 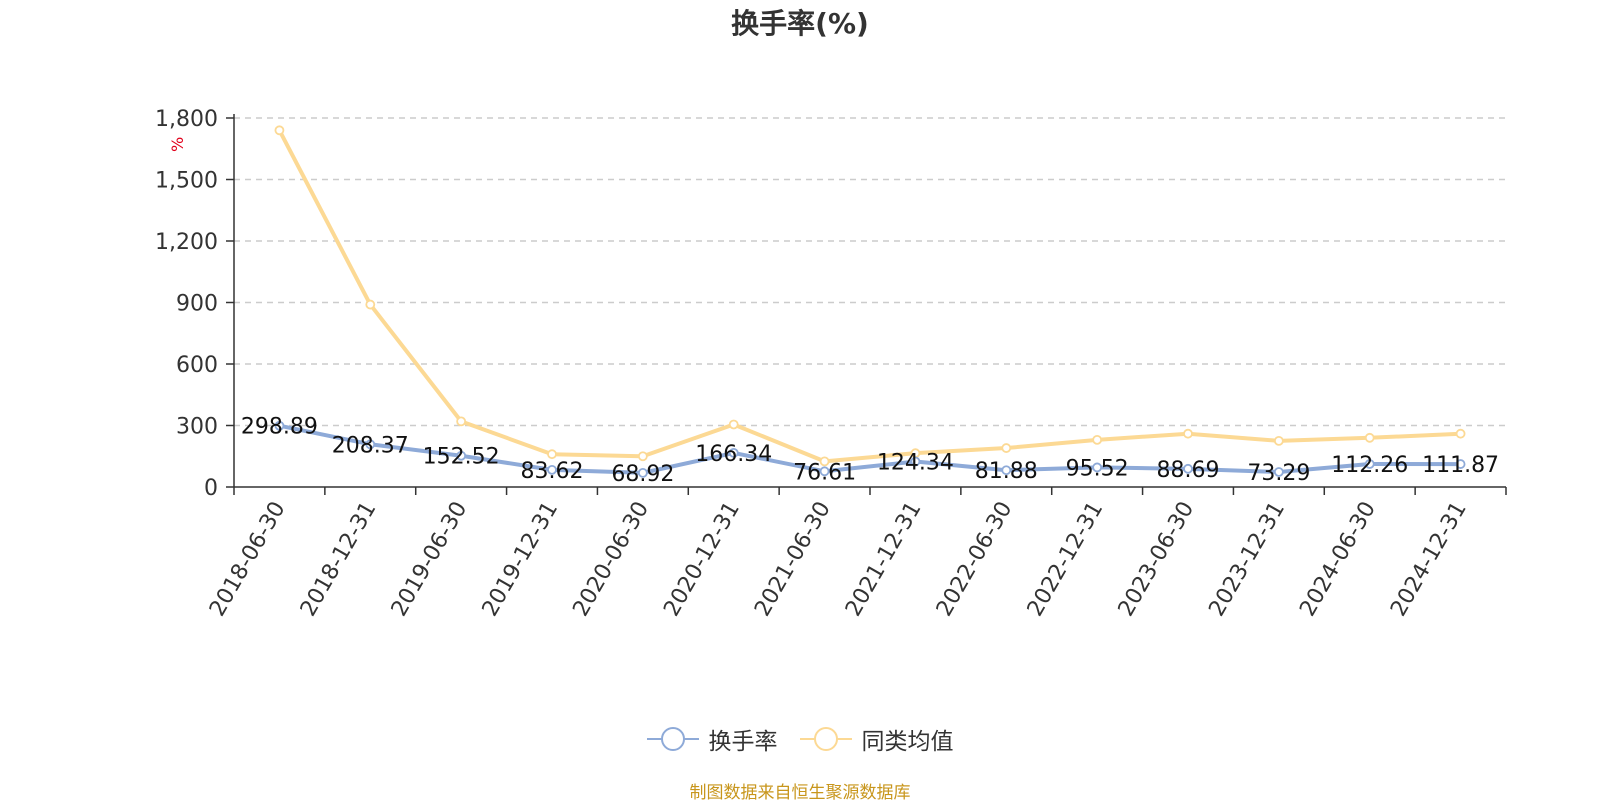 I want to click on x-tick-label: 2018-06-30, so click(x=248, y=559).